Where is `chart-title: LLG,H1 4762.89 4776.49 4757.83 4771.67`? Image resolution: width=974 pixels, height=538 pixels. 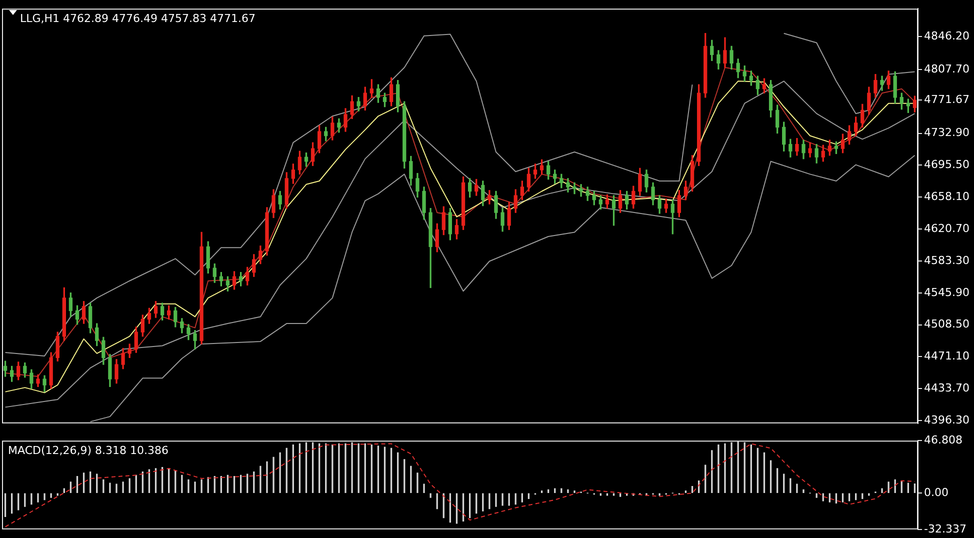 chart-title: LLG,H1 4762.89 4776.49 4757.83 4771.67 is located at coordinates (138, 18).